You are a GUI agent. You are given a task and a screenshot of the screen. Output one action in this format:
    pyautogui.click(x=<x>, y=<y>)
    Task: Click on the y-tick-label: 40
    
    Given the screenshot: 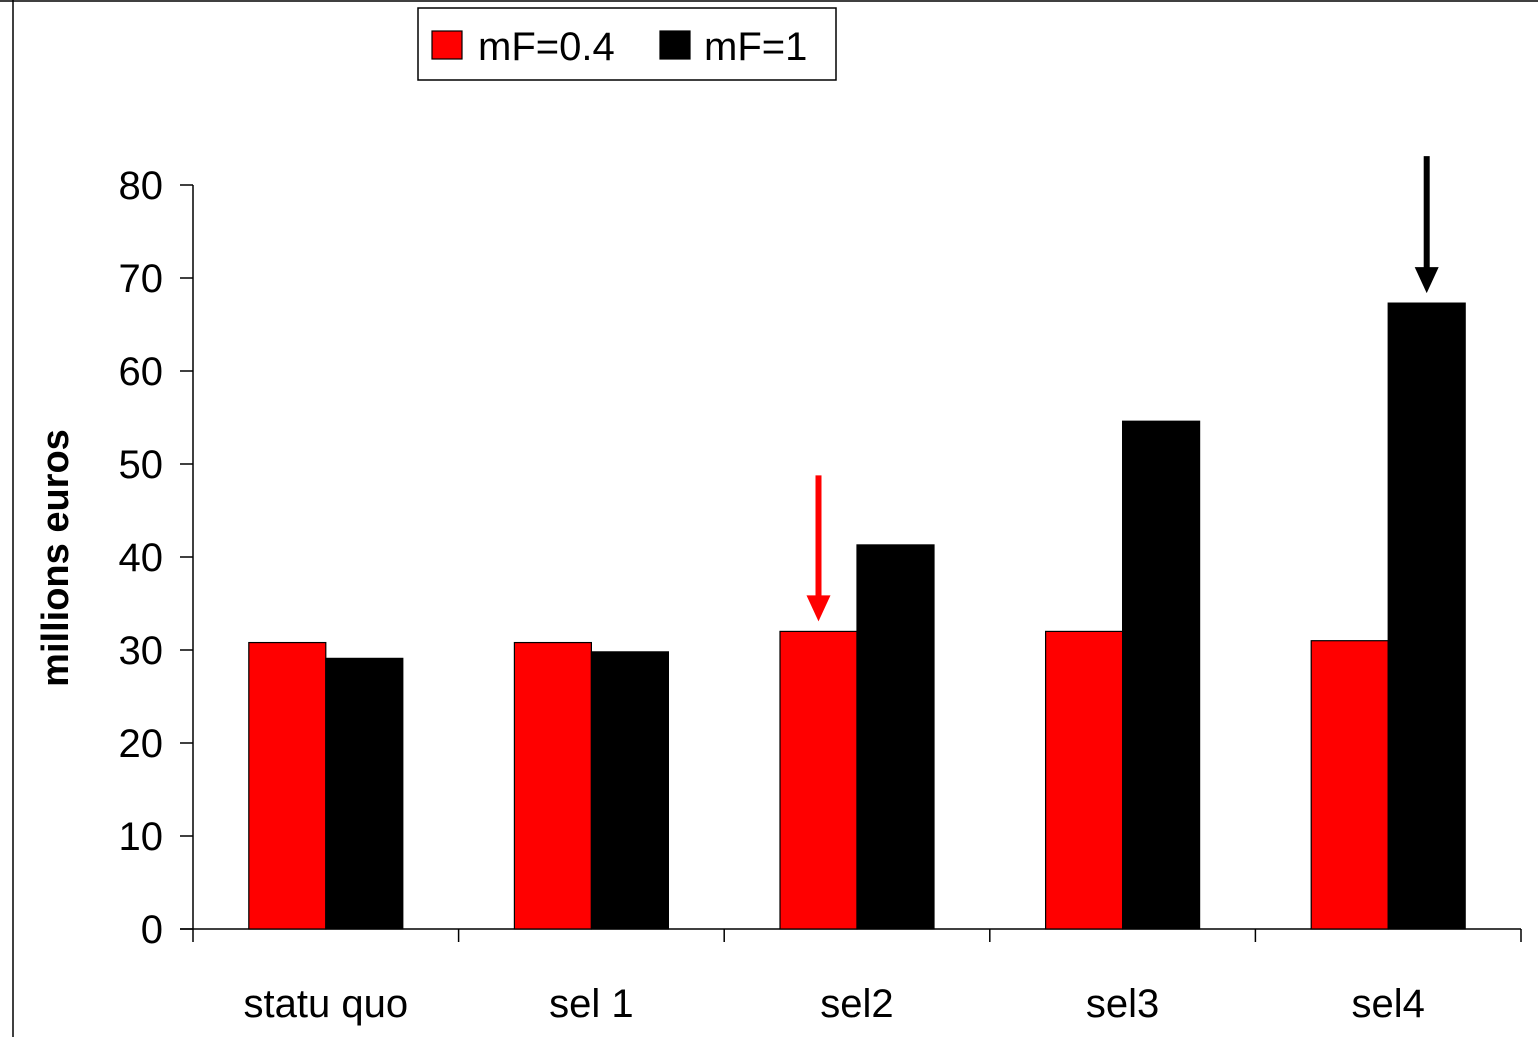 What is the action you would take?
    pyautogui.click(x=141, y=558)
    